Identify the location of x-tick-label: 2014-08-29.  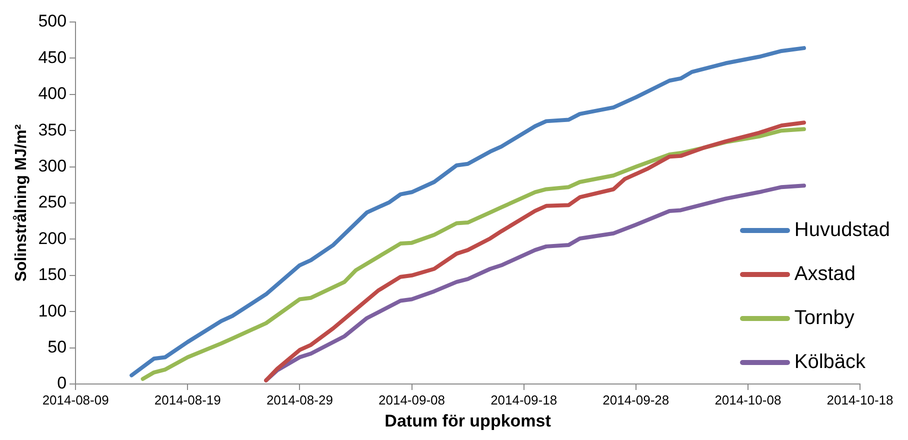
(299, 400).